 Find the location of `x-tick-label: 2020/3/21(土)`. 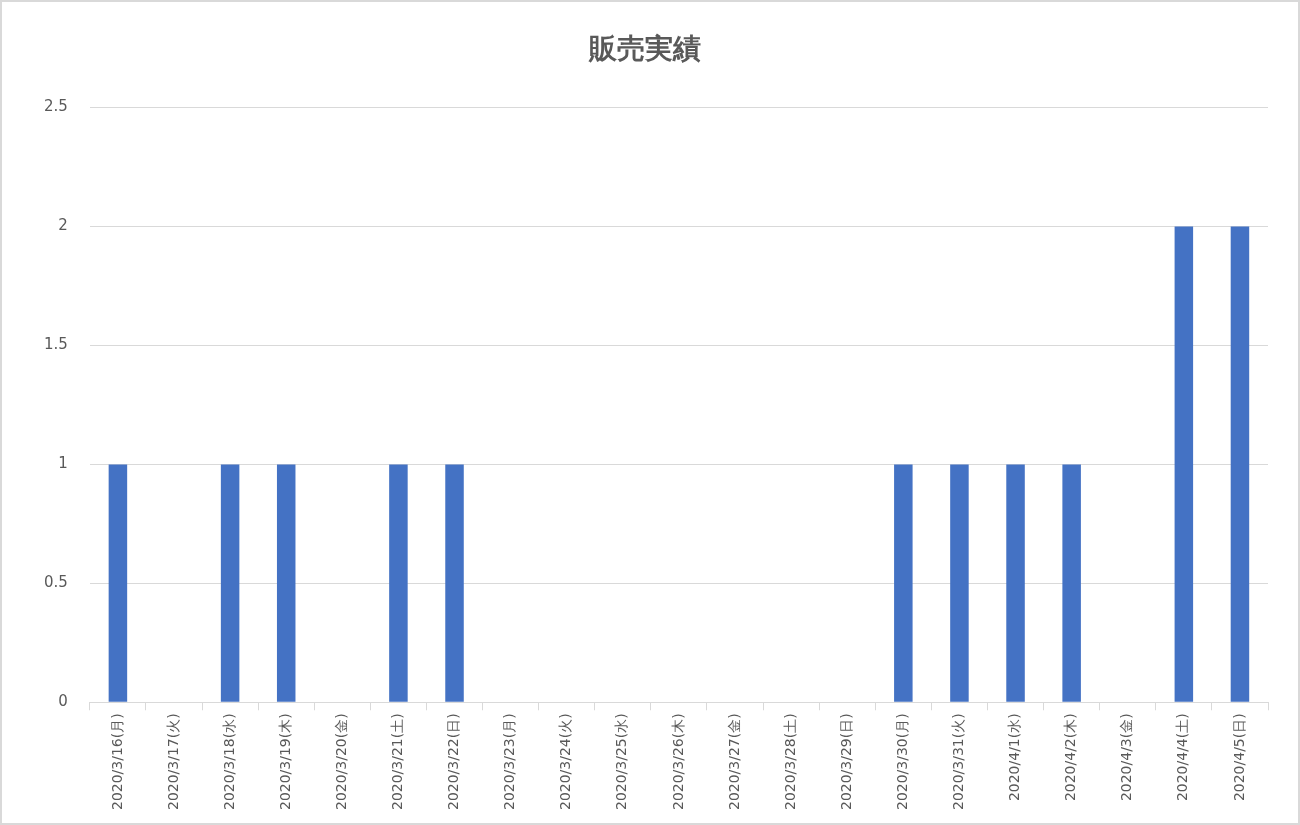

x-tick-label: 2020/3/21(土) is located at coordinates (397, 762).